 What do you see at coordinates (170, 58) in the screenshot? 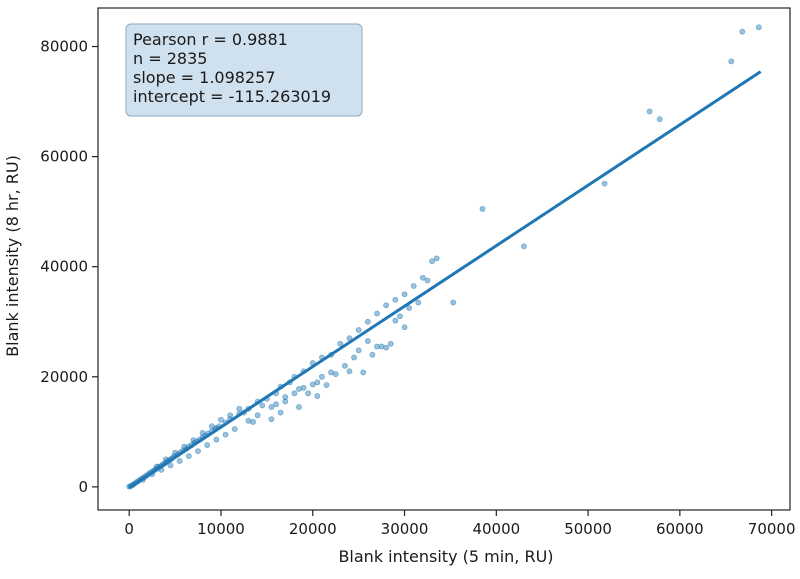
I see `stats-line: n = 2835` at bounding box center [170, 58].